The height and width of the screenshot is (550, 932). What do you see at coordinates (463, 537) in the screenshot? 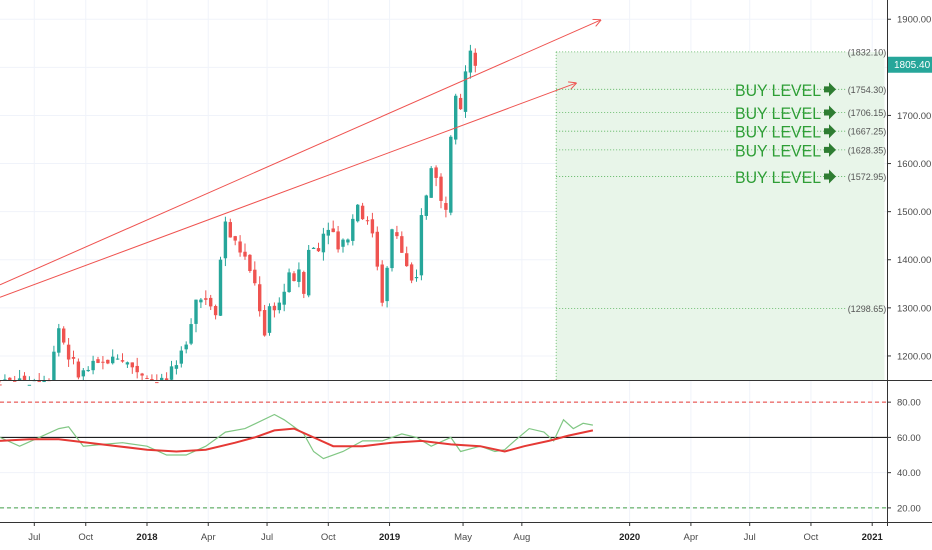
I see `x-tick-label: May` at bounding box center [463, 537].